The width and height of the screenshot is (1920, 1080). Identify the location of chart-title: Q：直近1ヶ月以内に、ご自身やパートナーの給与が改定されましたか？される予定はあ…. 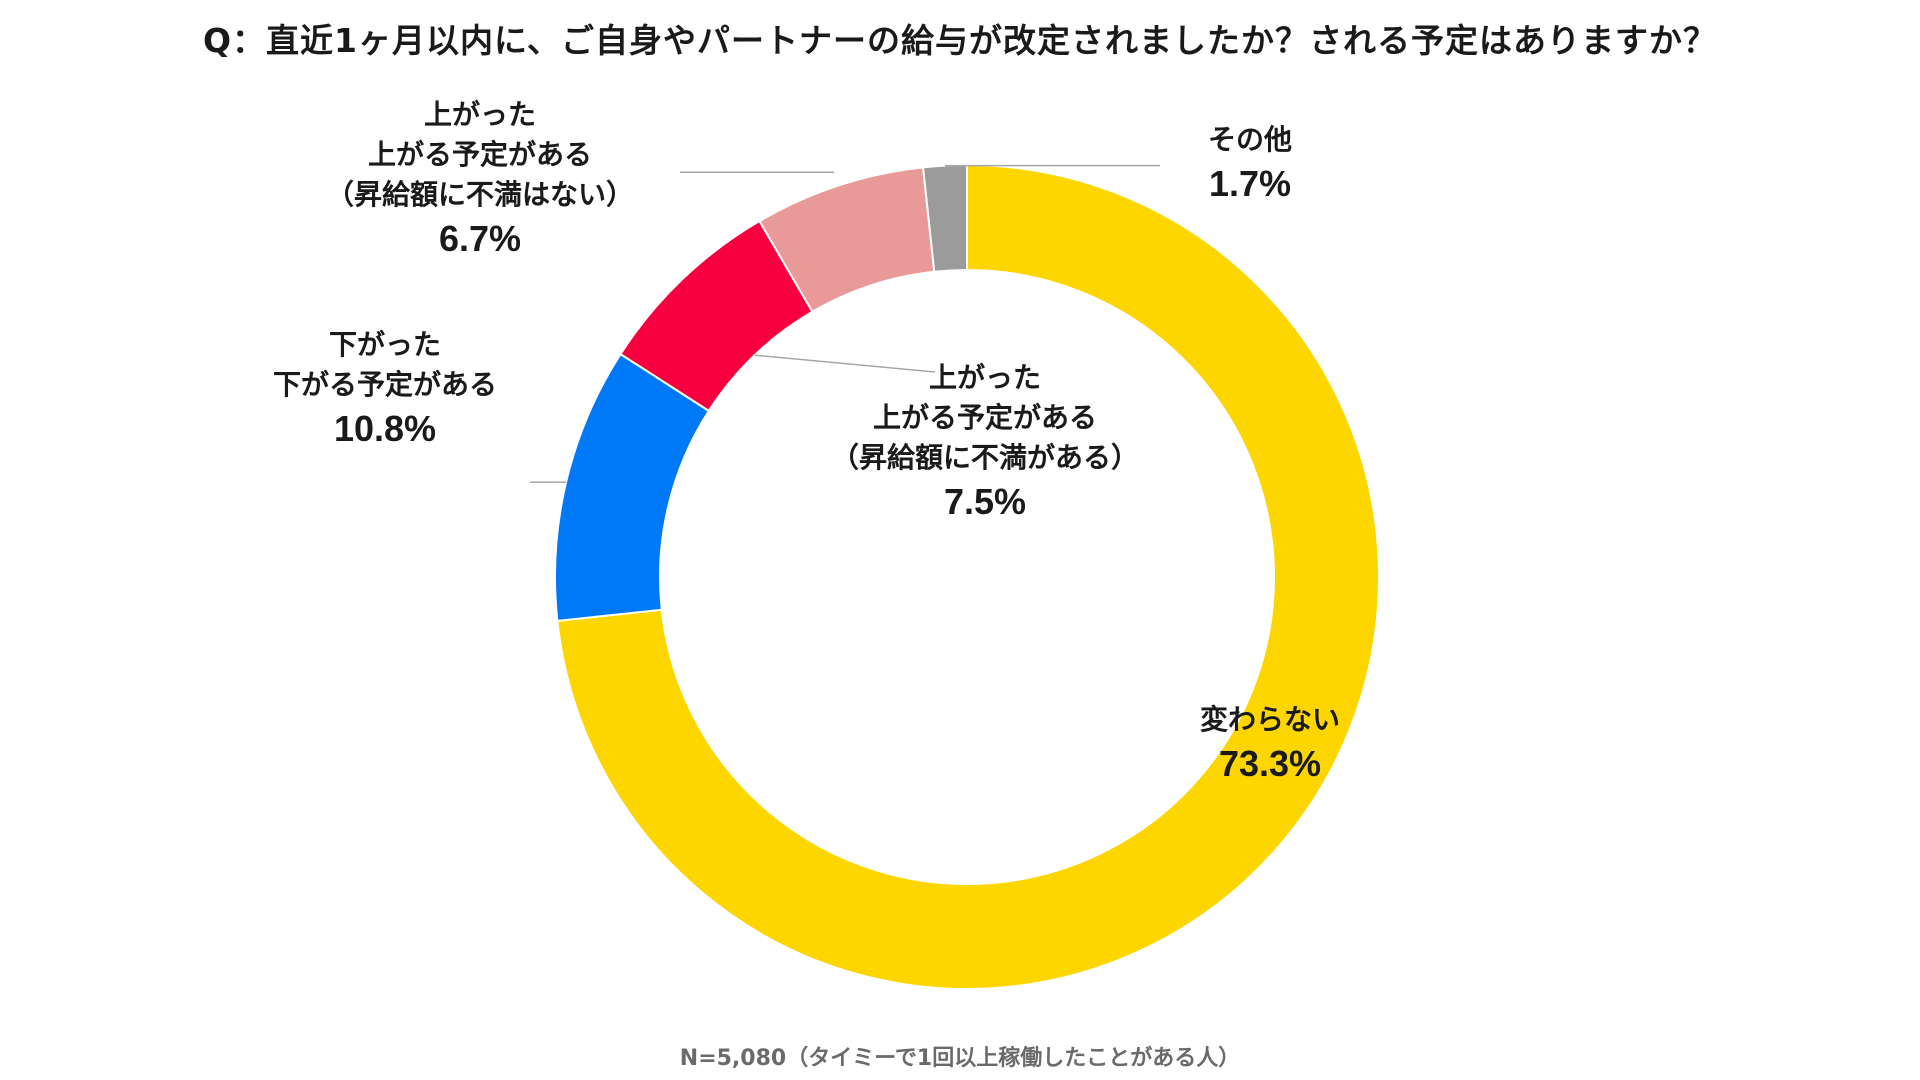
(960, 40).